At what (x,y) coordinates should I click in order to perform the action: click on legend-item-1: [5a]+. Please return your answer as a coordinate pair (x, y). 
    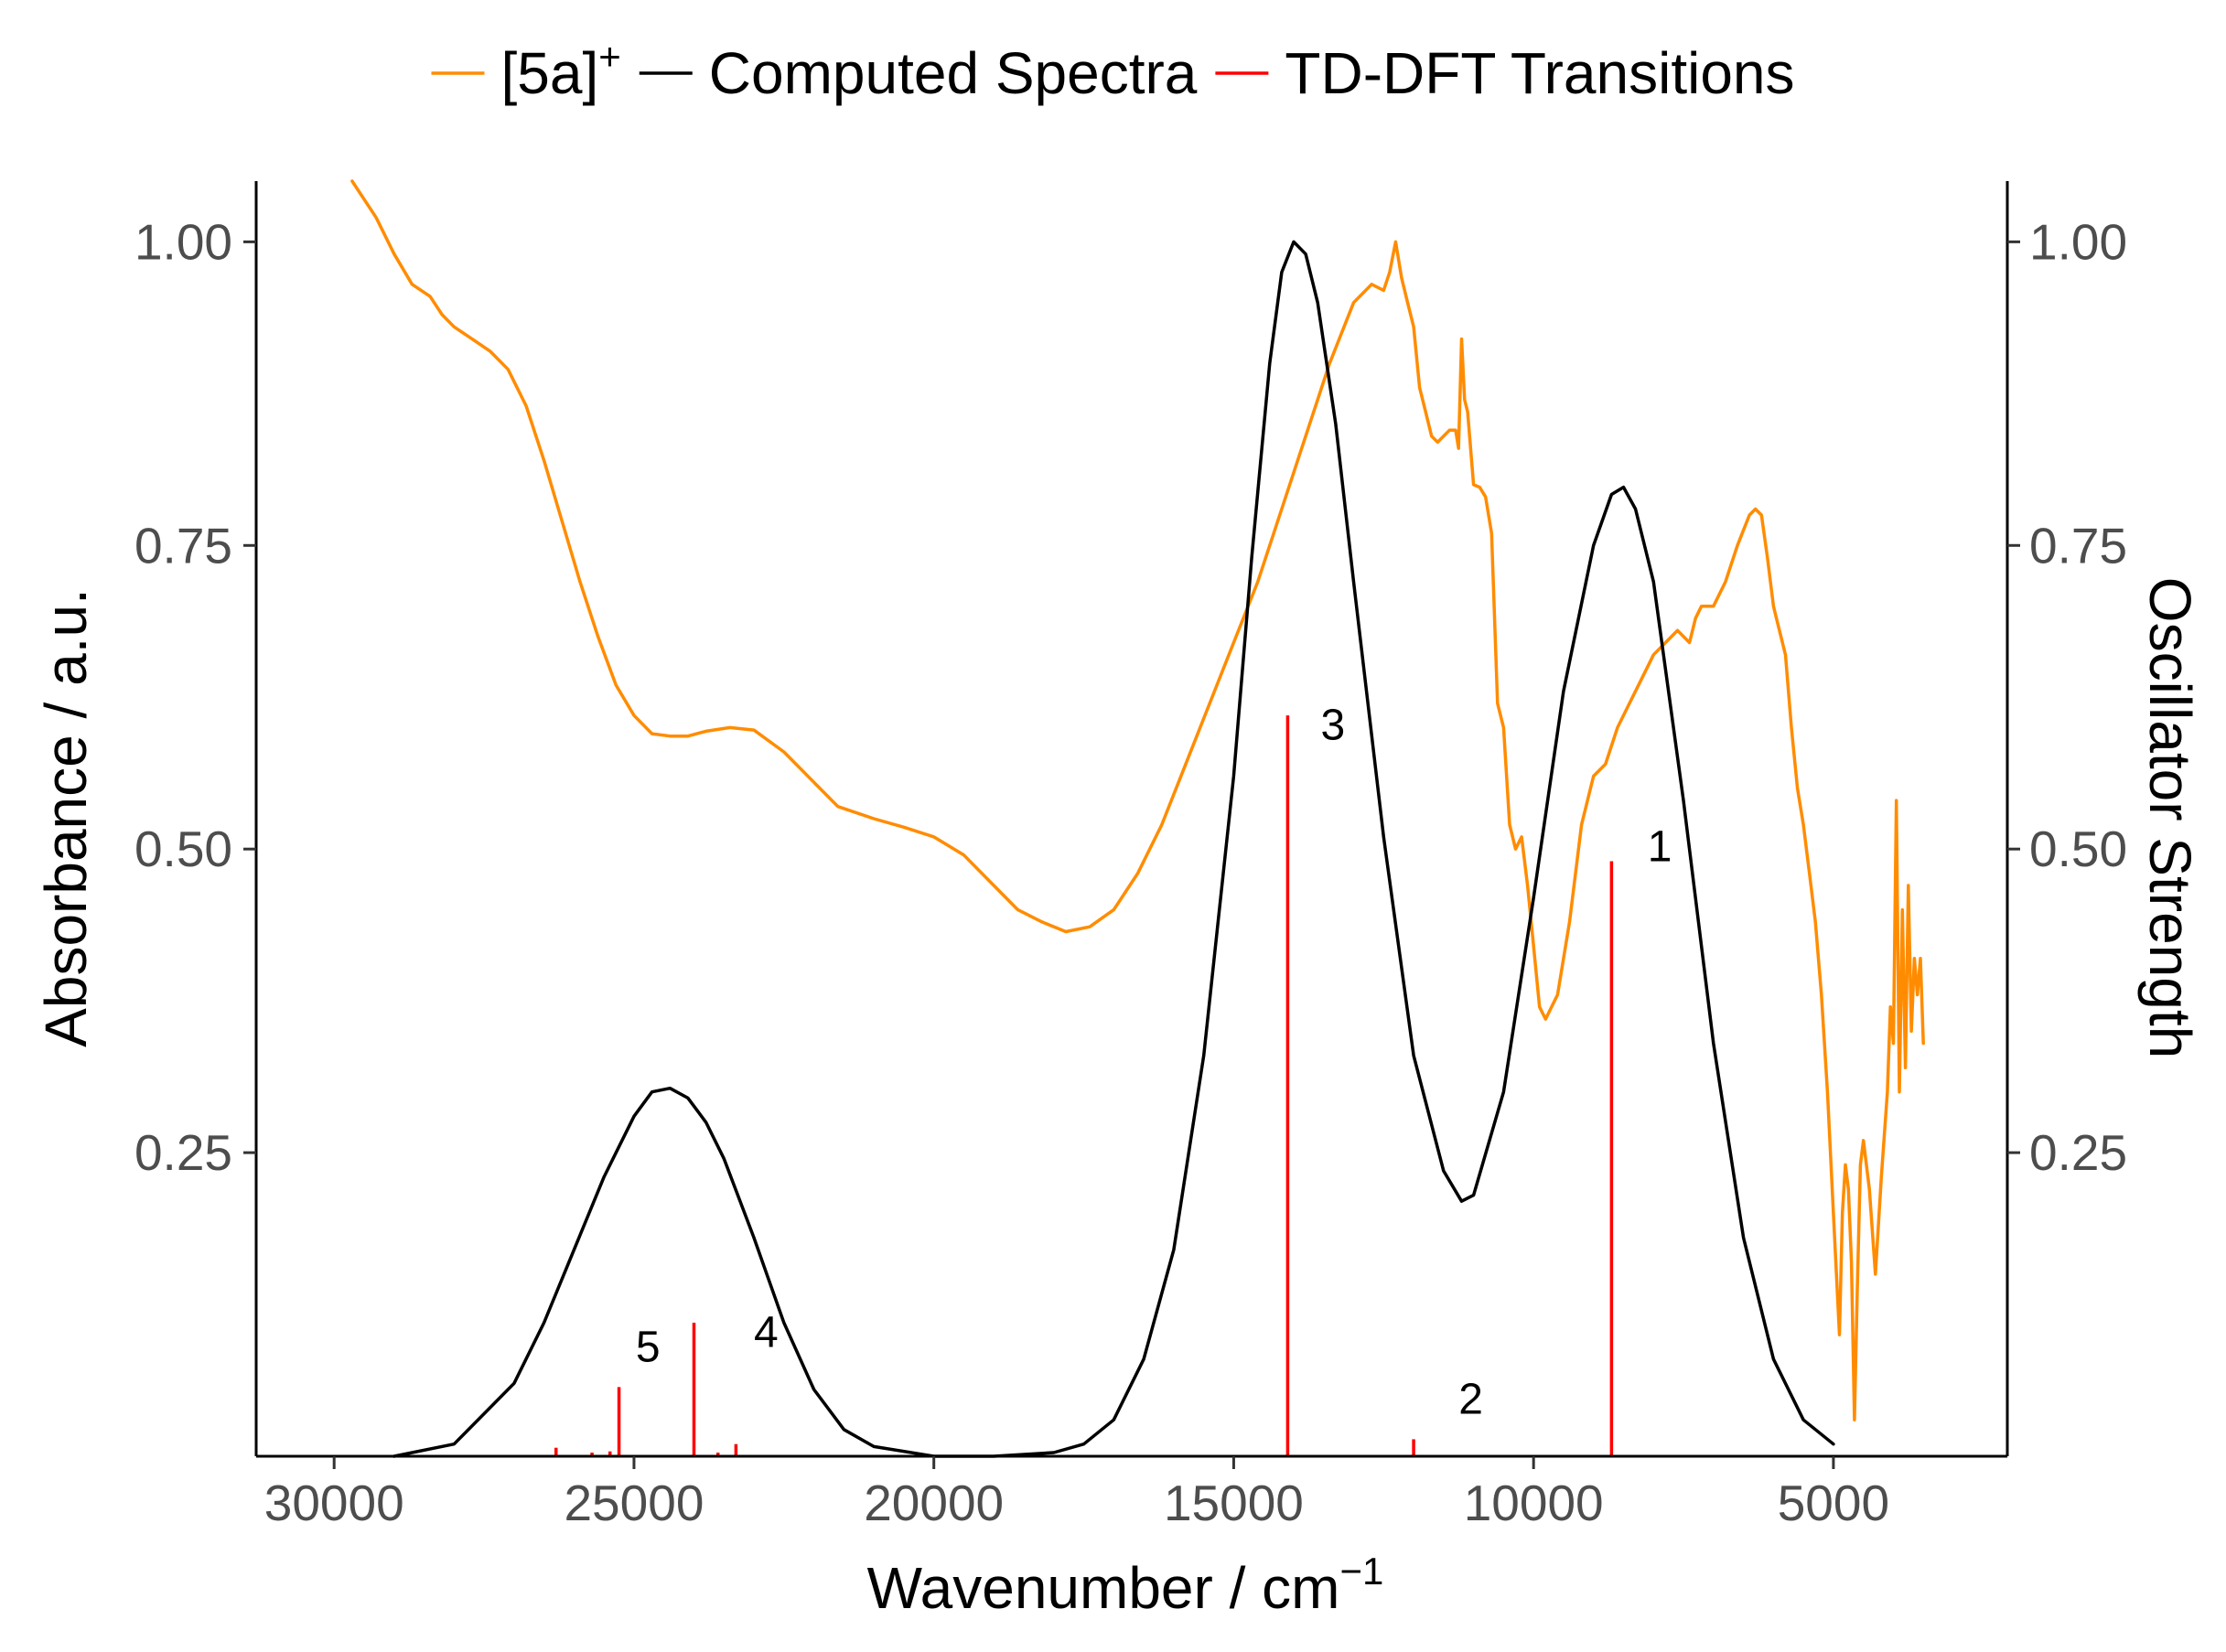
    Looking at the image, I should click on (526, 70).